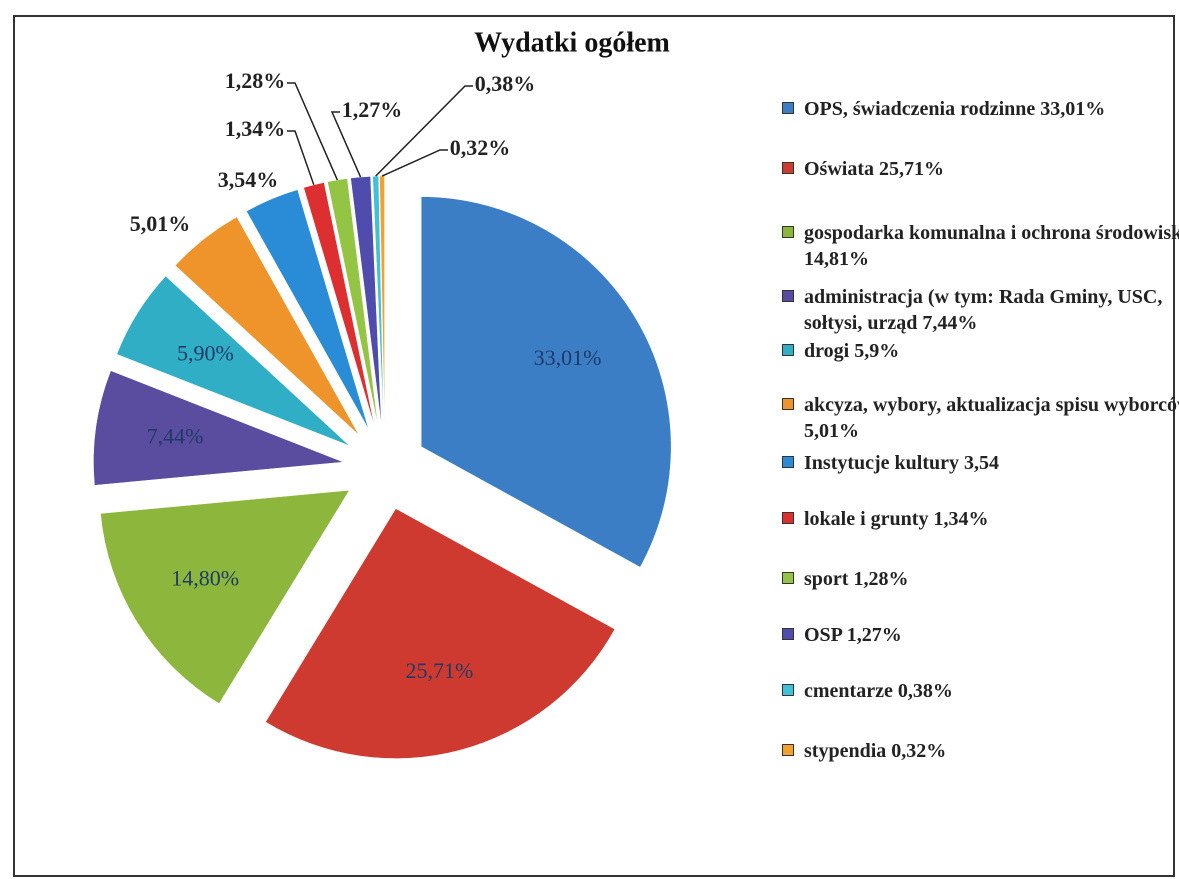 Image resolution: width=1179 pixels, height=879 pixels. I want to click on legend-label: OSP 1,27%, so click(853, 635).